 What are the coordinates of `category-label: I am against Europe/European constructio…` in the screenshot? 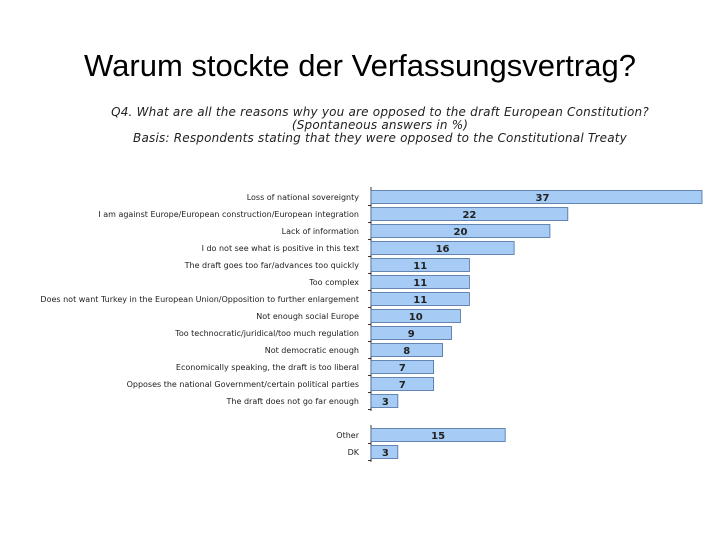 It's located at (228, 214).